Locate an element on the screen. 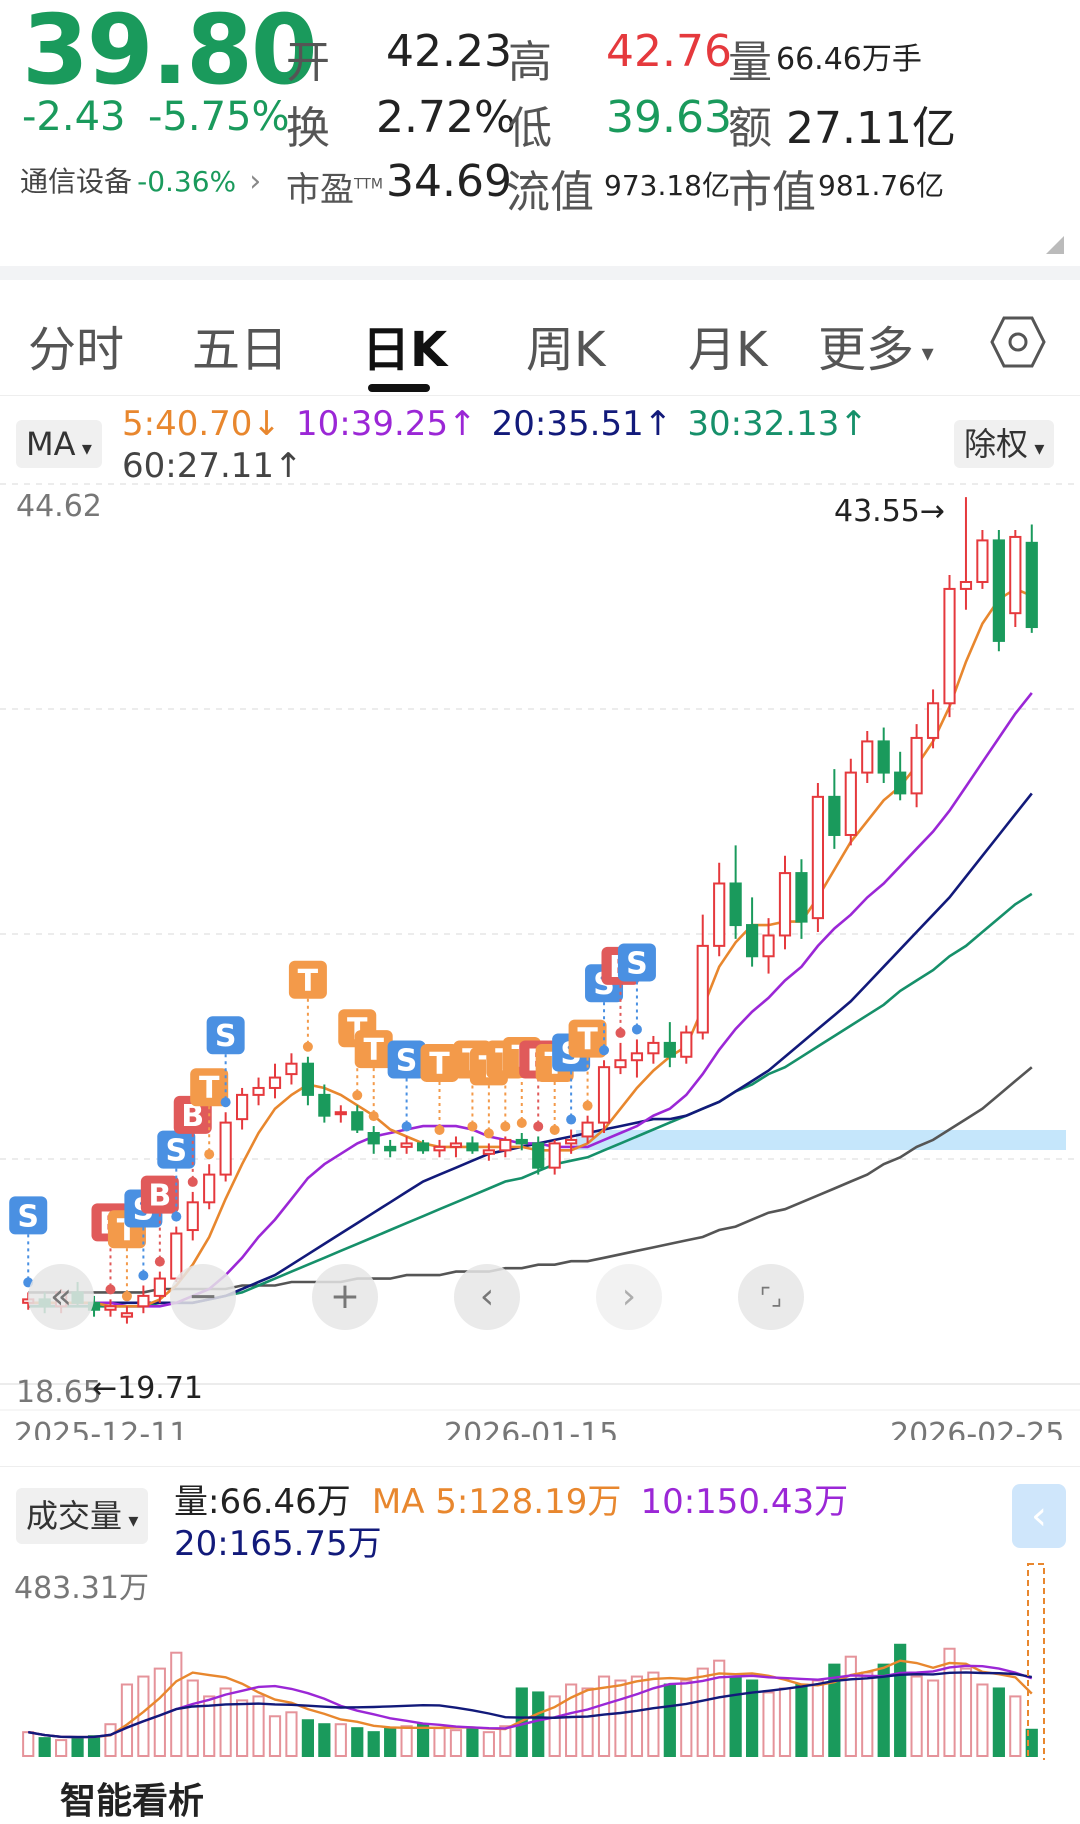  tab-more: 更多 ▾ is located at coordinates (876, 345).